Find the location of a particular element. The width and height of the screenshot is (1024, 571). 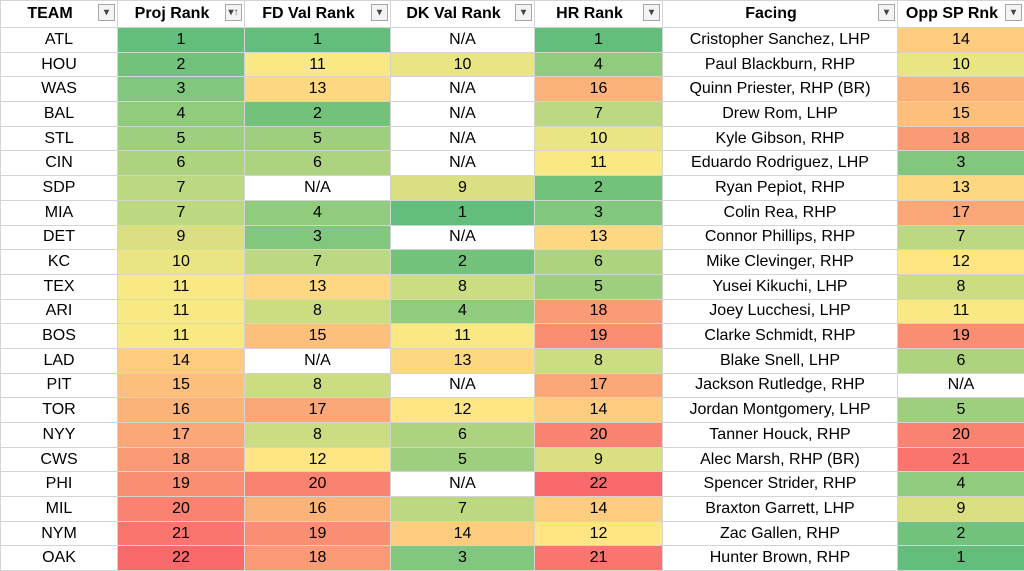

cell-team: TEX is located at coordinates (59, 286).